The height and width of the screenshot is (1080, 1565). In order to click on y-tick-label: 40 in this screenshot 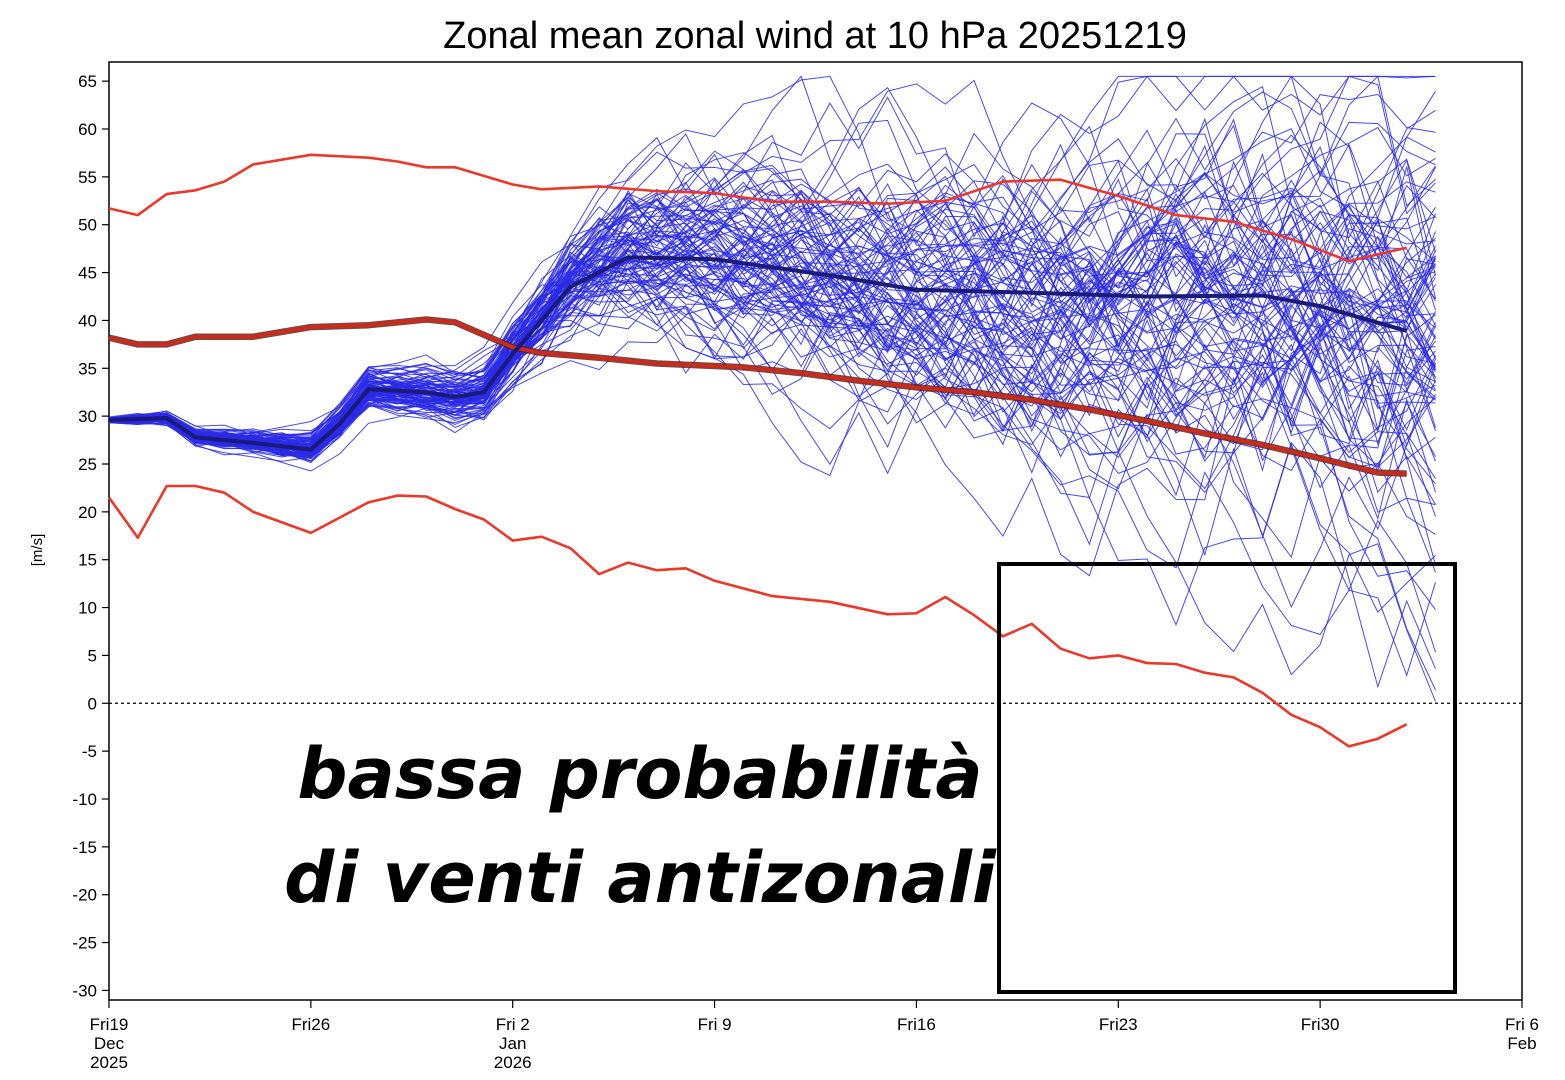, I will do `click(87, 320)`.